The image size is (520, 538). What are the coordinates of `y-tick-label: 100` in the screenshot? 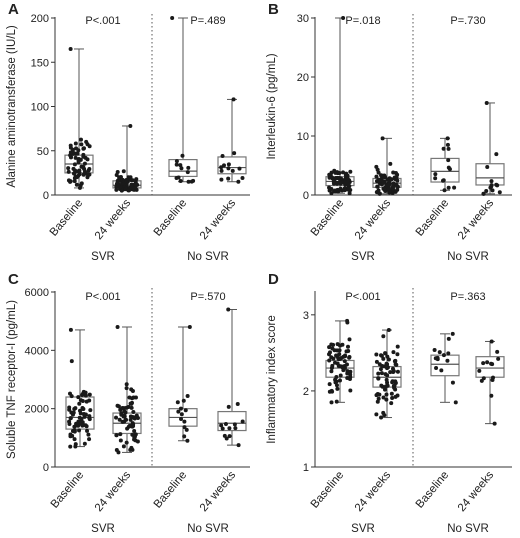 It's located at (40, 108).